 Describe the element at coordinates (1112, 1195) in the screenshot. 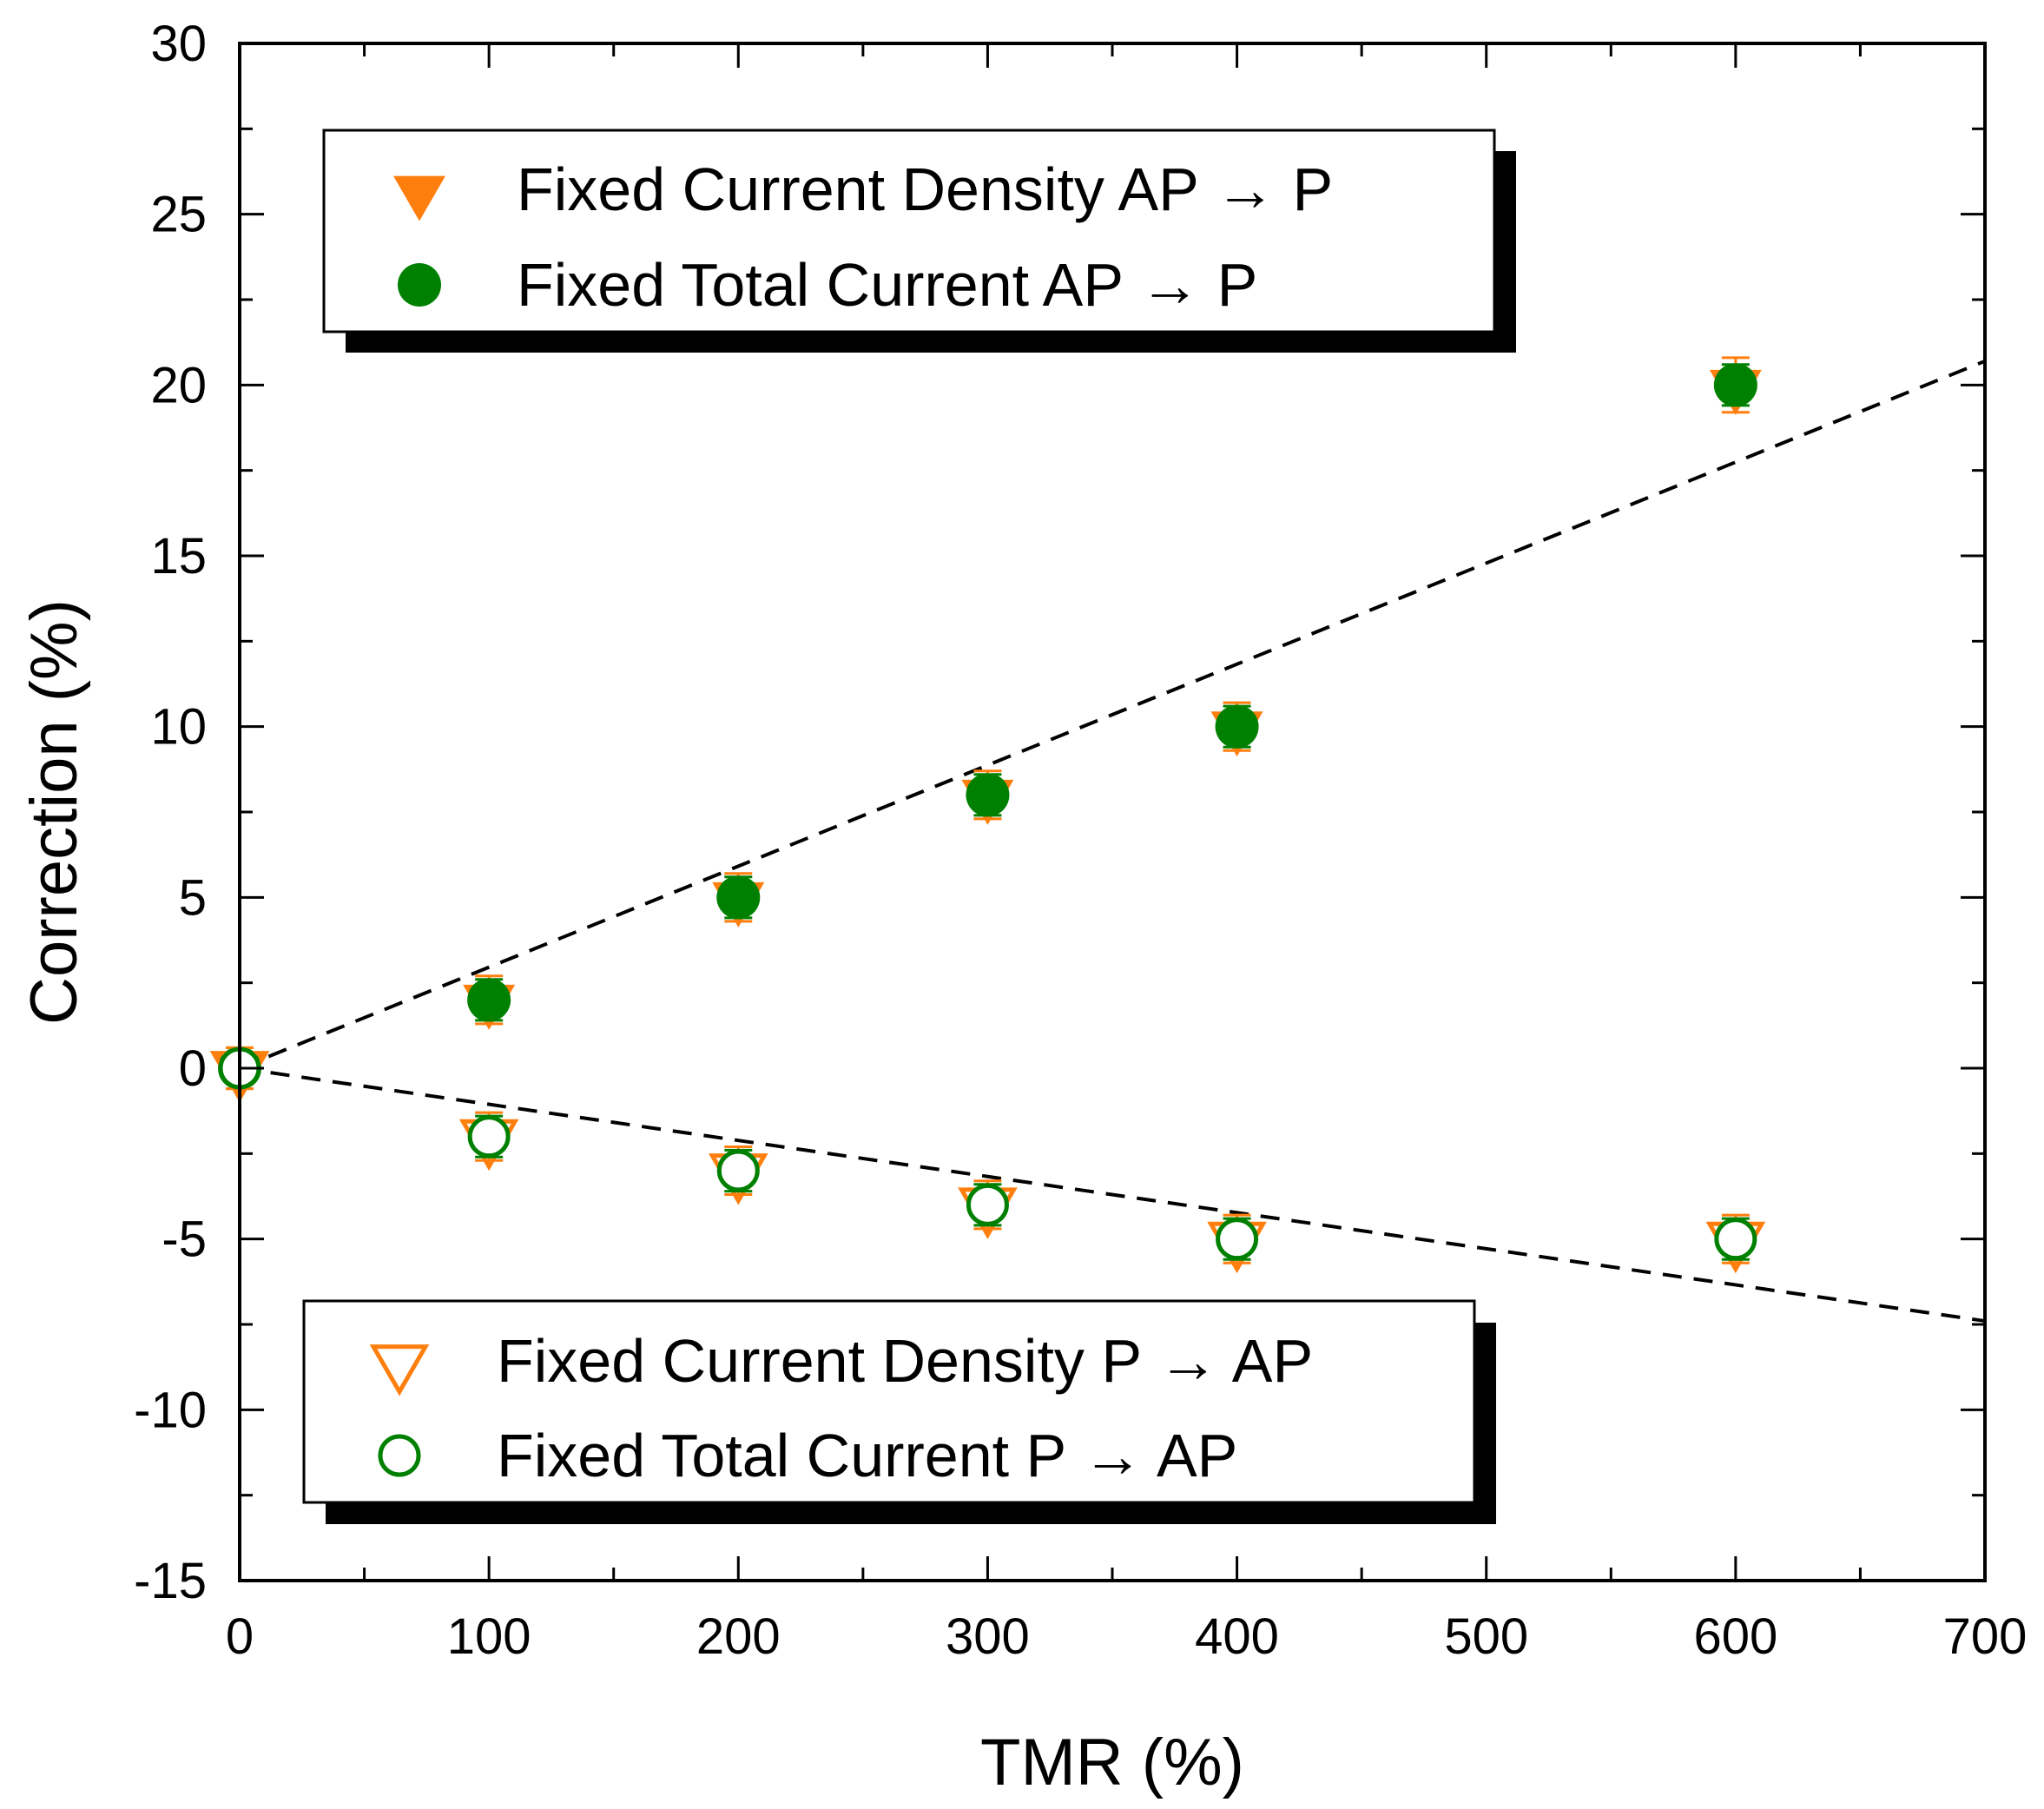

I see `lower-fit` at that location.